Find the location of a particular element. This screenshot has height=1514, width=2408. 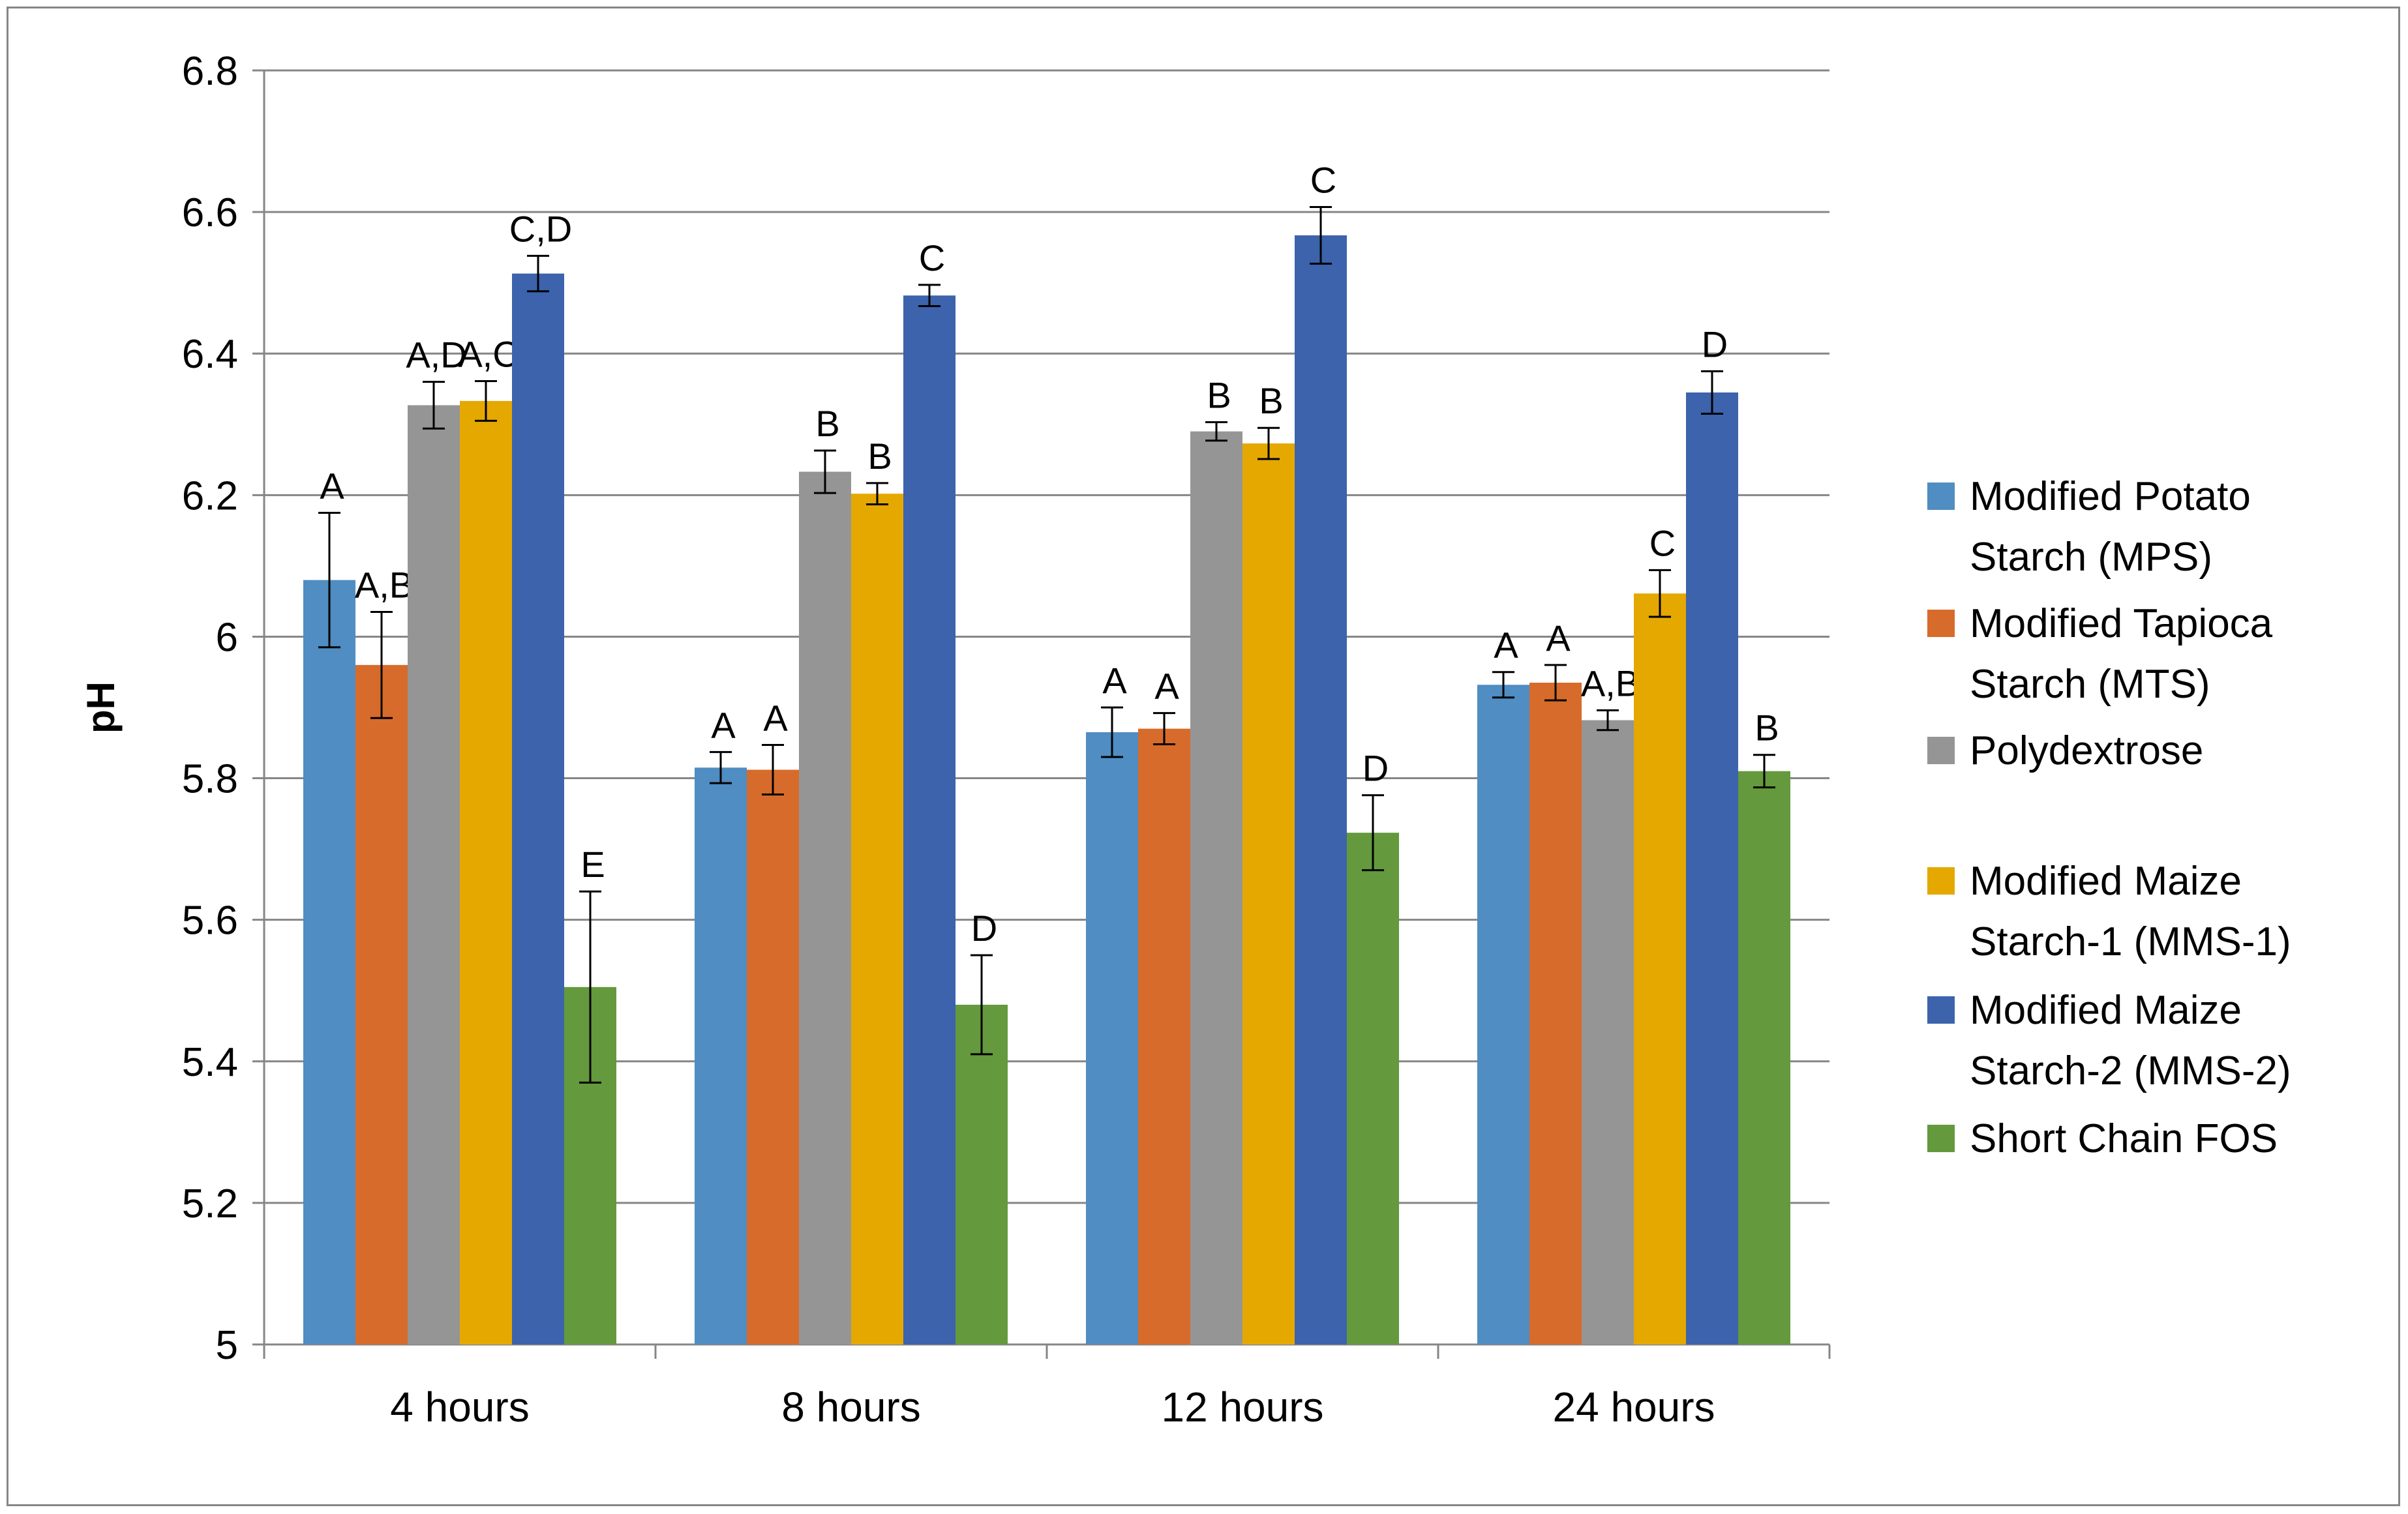

y-axis-title: pH is located at coordinates (101, 707).